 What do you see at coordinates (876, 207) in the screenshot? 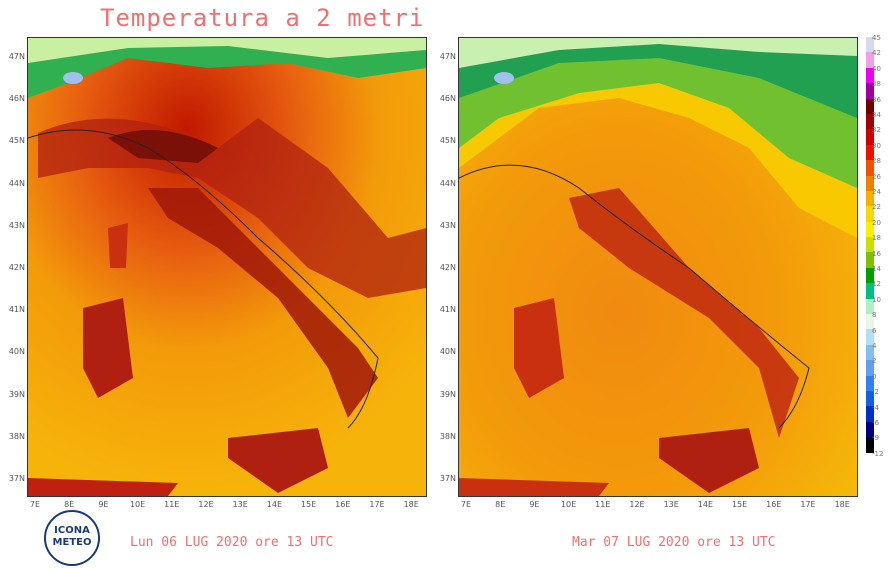
I see `colorbar-label: 22` at bounding box center [876, 207].